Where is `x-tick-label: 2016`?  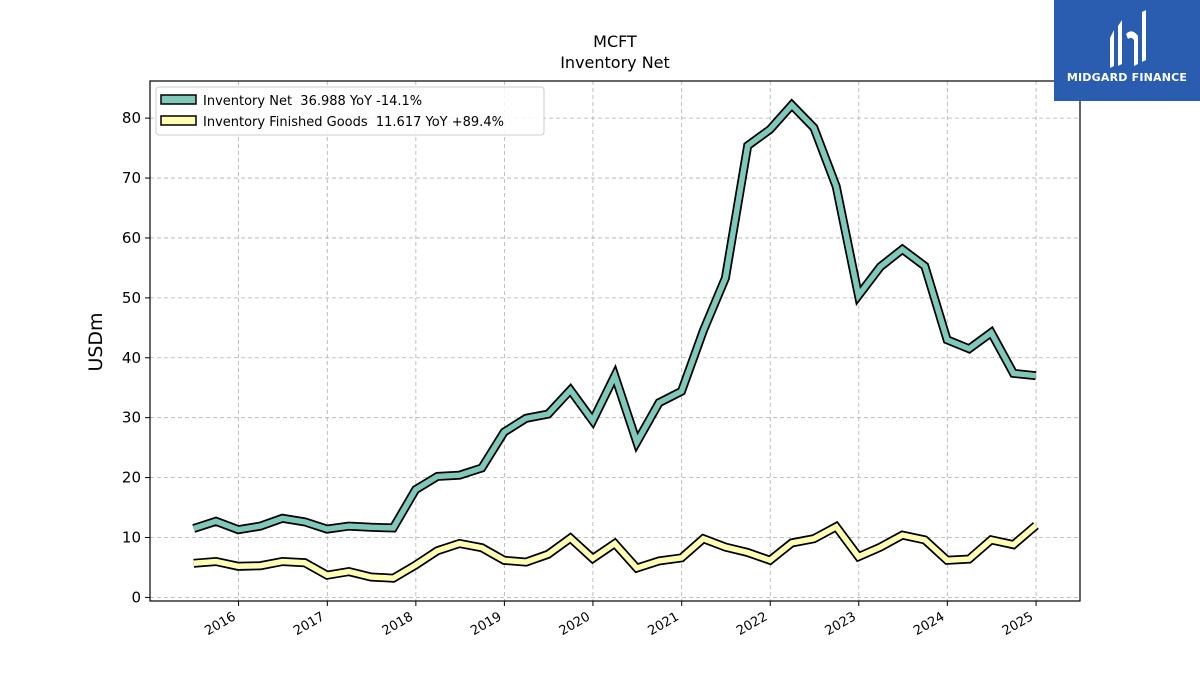
x-tick-label: 2016 is located at coordinates (220, 624).